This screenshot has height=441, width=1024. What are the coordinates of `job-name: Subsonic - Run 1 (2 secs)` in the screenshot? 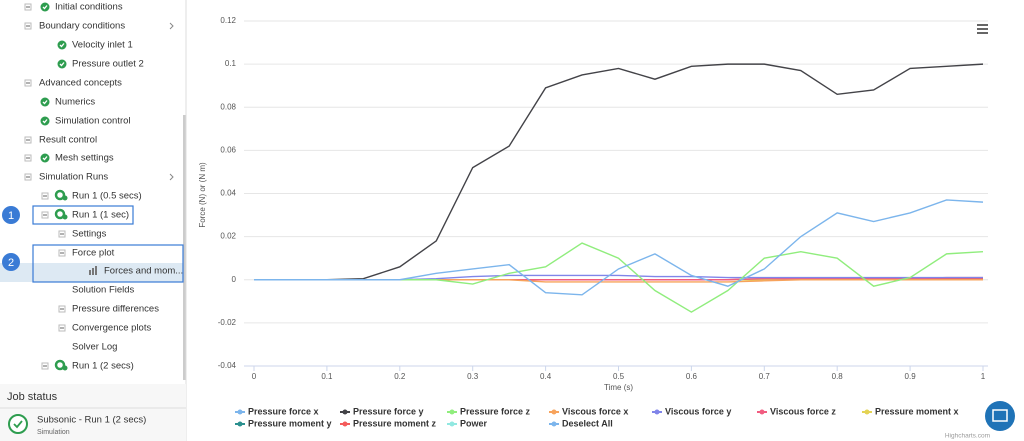 It's located at (91, 420).